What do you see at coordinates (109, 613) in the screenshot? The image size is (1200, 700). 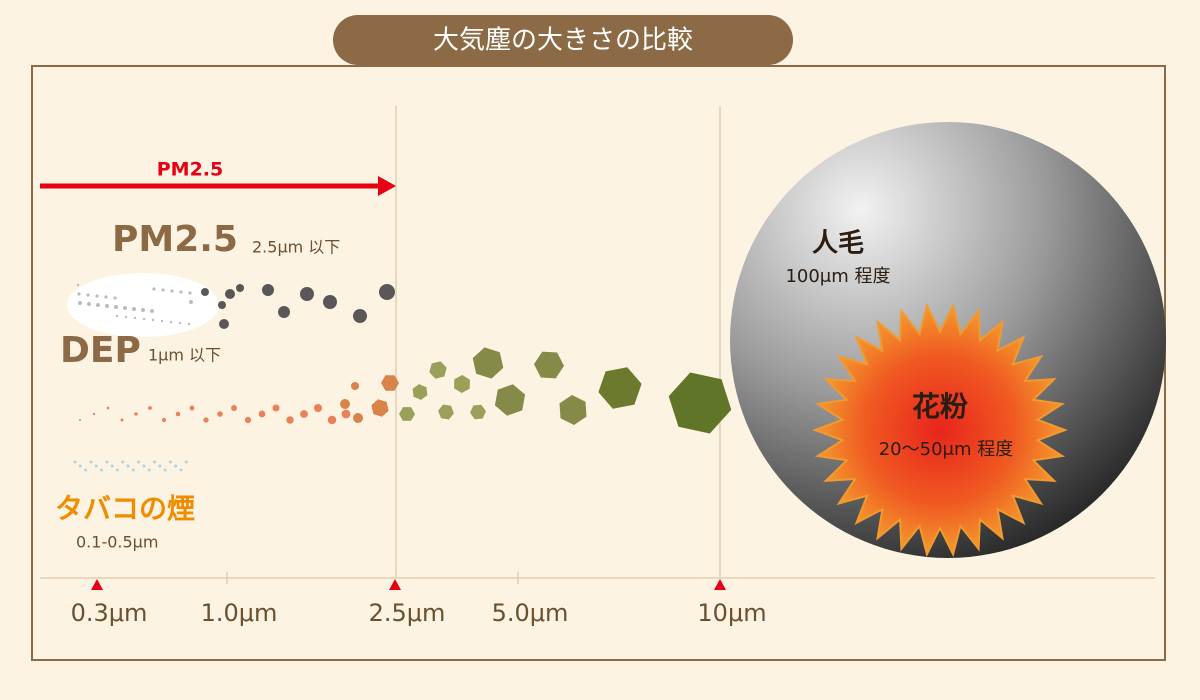 I see `axis-label: 0.3μm` at bounding box center [109, 613].